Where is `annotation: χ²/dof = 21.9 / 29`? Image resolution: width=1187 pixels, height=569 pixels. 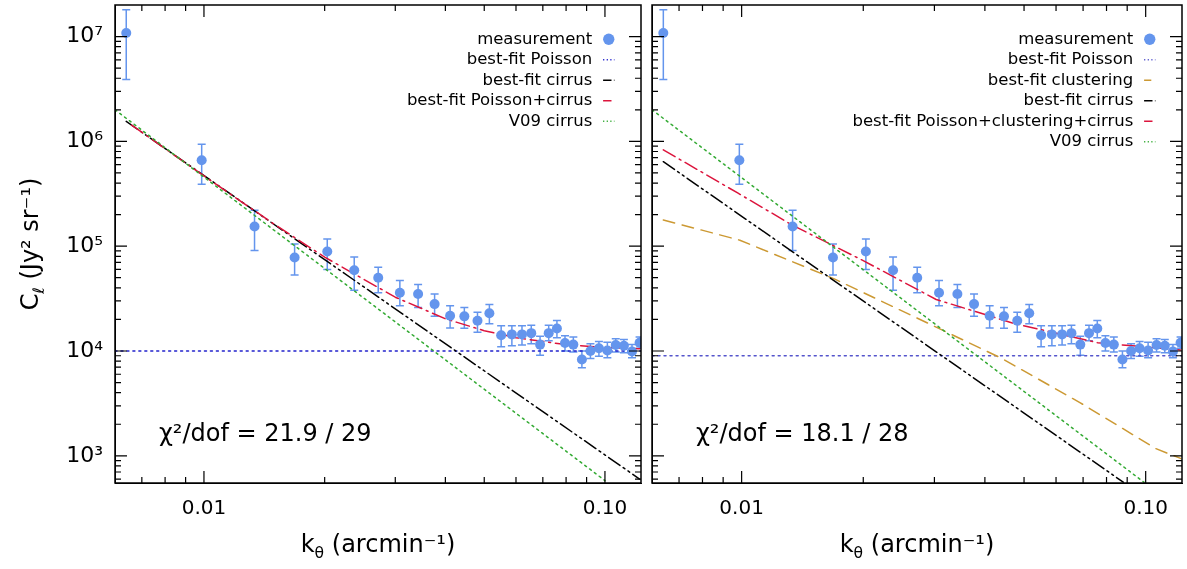
annotation: χ²/dof = 21.9 / 29 is located at coordinates (265, 433).